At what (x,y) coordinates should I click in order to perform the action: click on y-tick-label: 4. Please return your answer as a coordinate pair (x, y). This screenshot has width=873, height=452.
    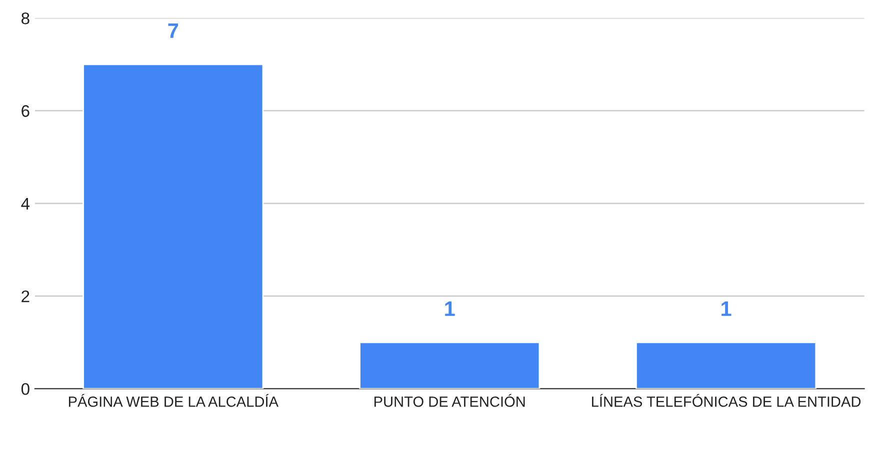
    Looking at the image, I should click on (25, 204).